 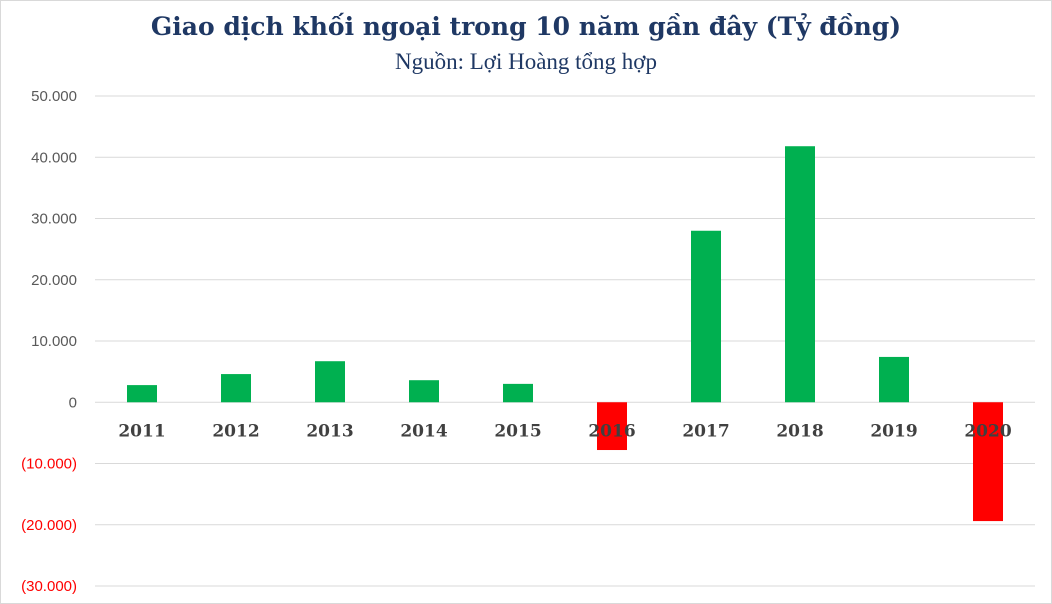 What do you see at coordinates (73, 402) in the screenshot?
I see `y-tick-label: 0` at bounding box center [73, 402].